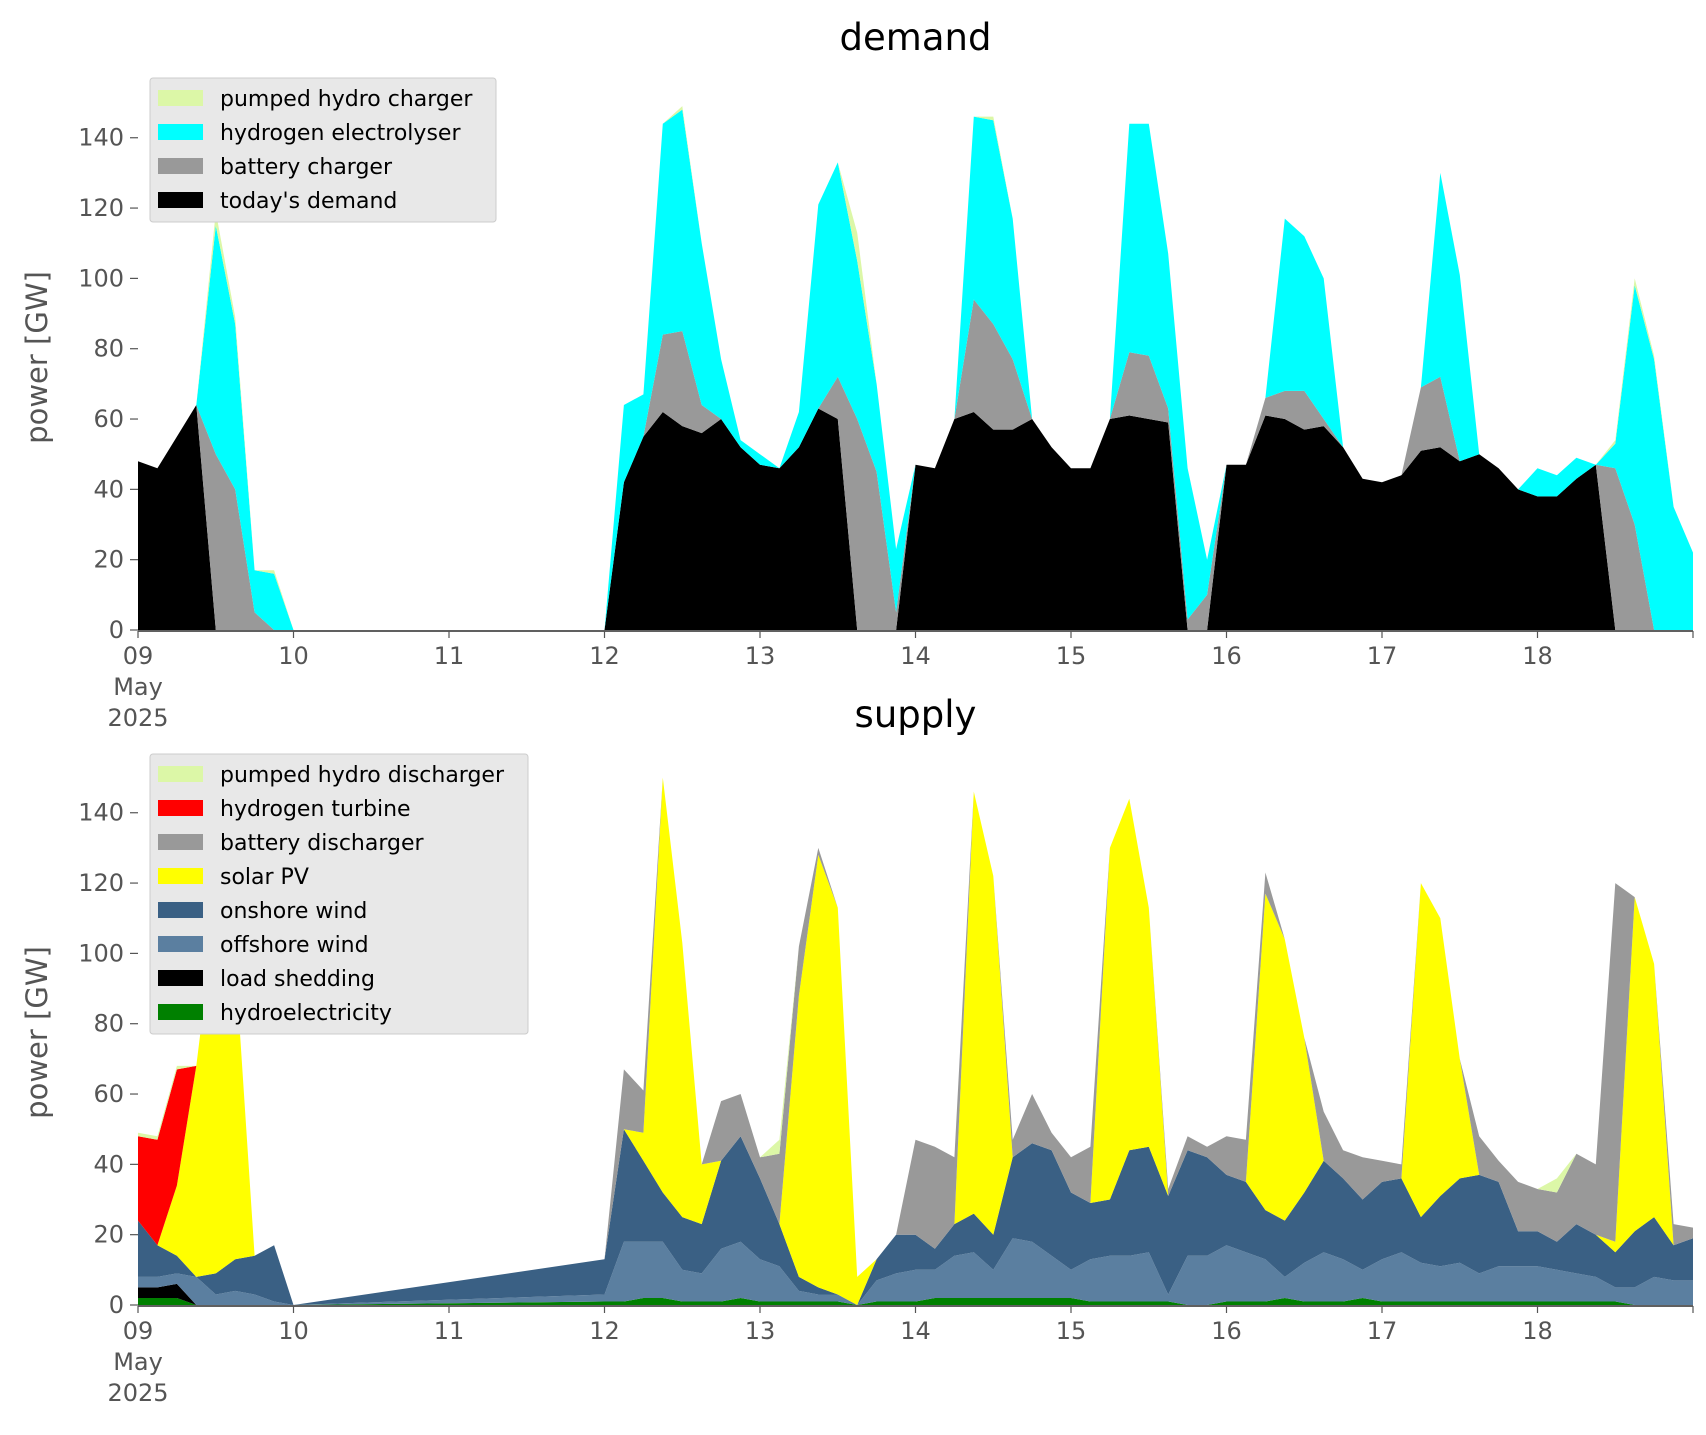 This screenshot has height=1435, width=1706. I want to click on legend-label: pumped hydro charger, so click(346, 99).